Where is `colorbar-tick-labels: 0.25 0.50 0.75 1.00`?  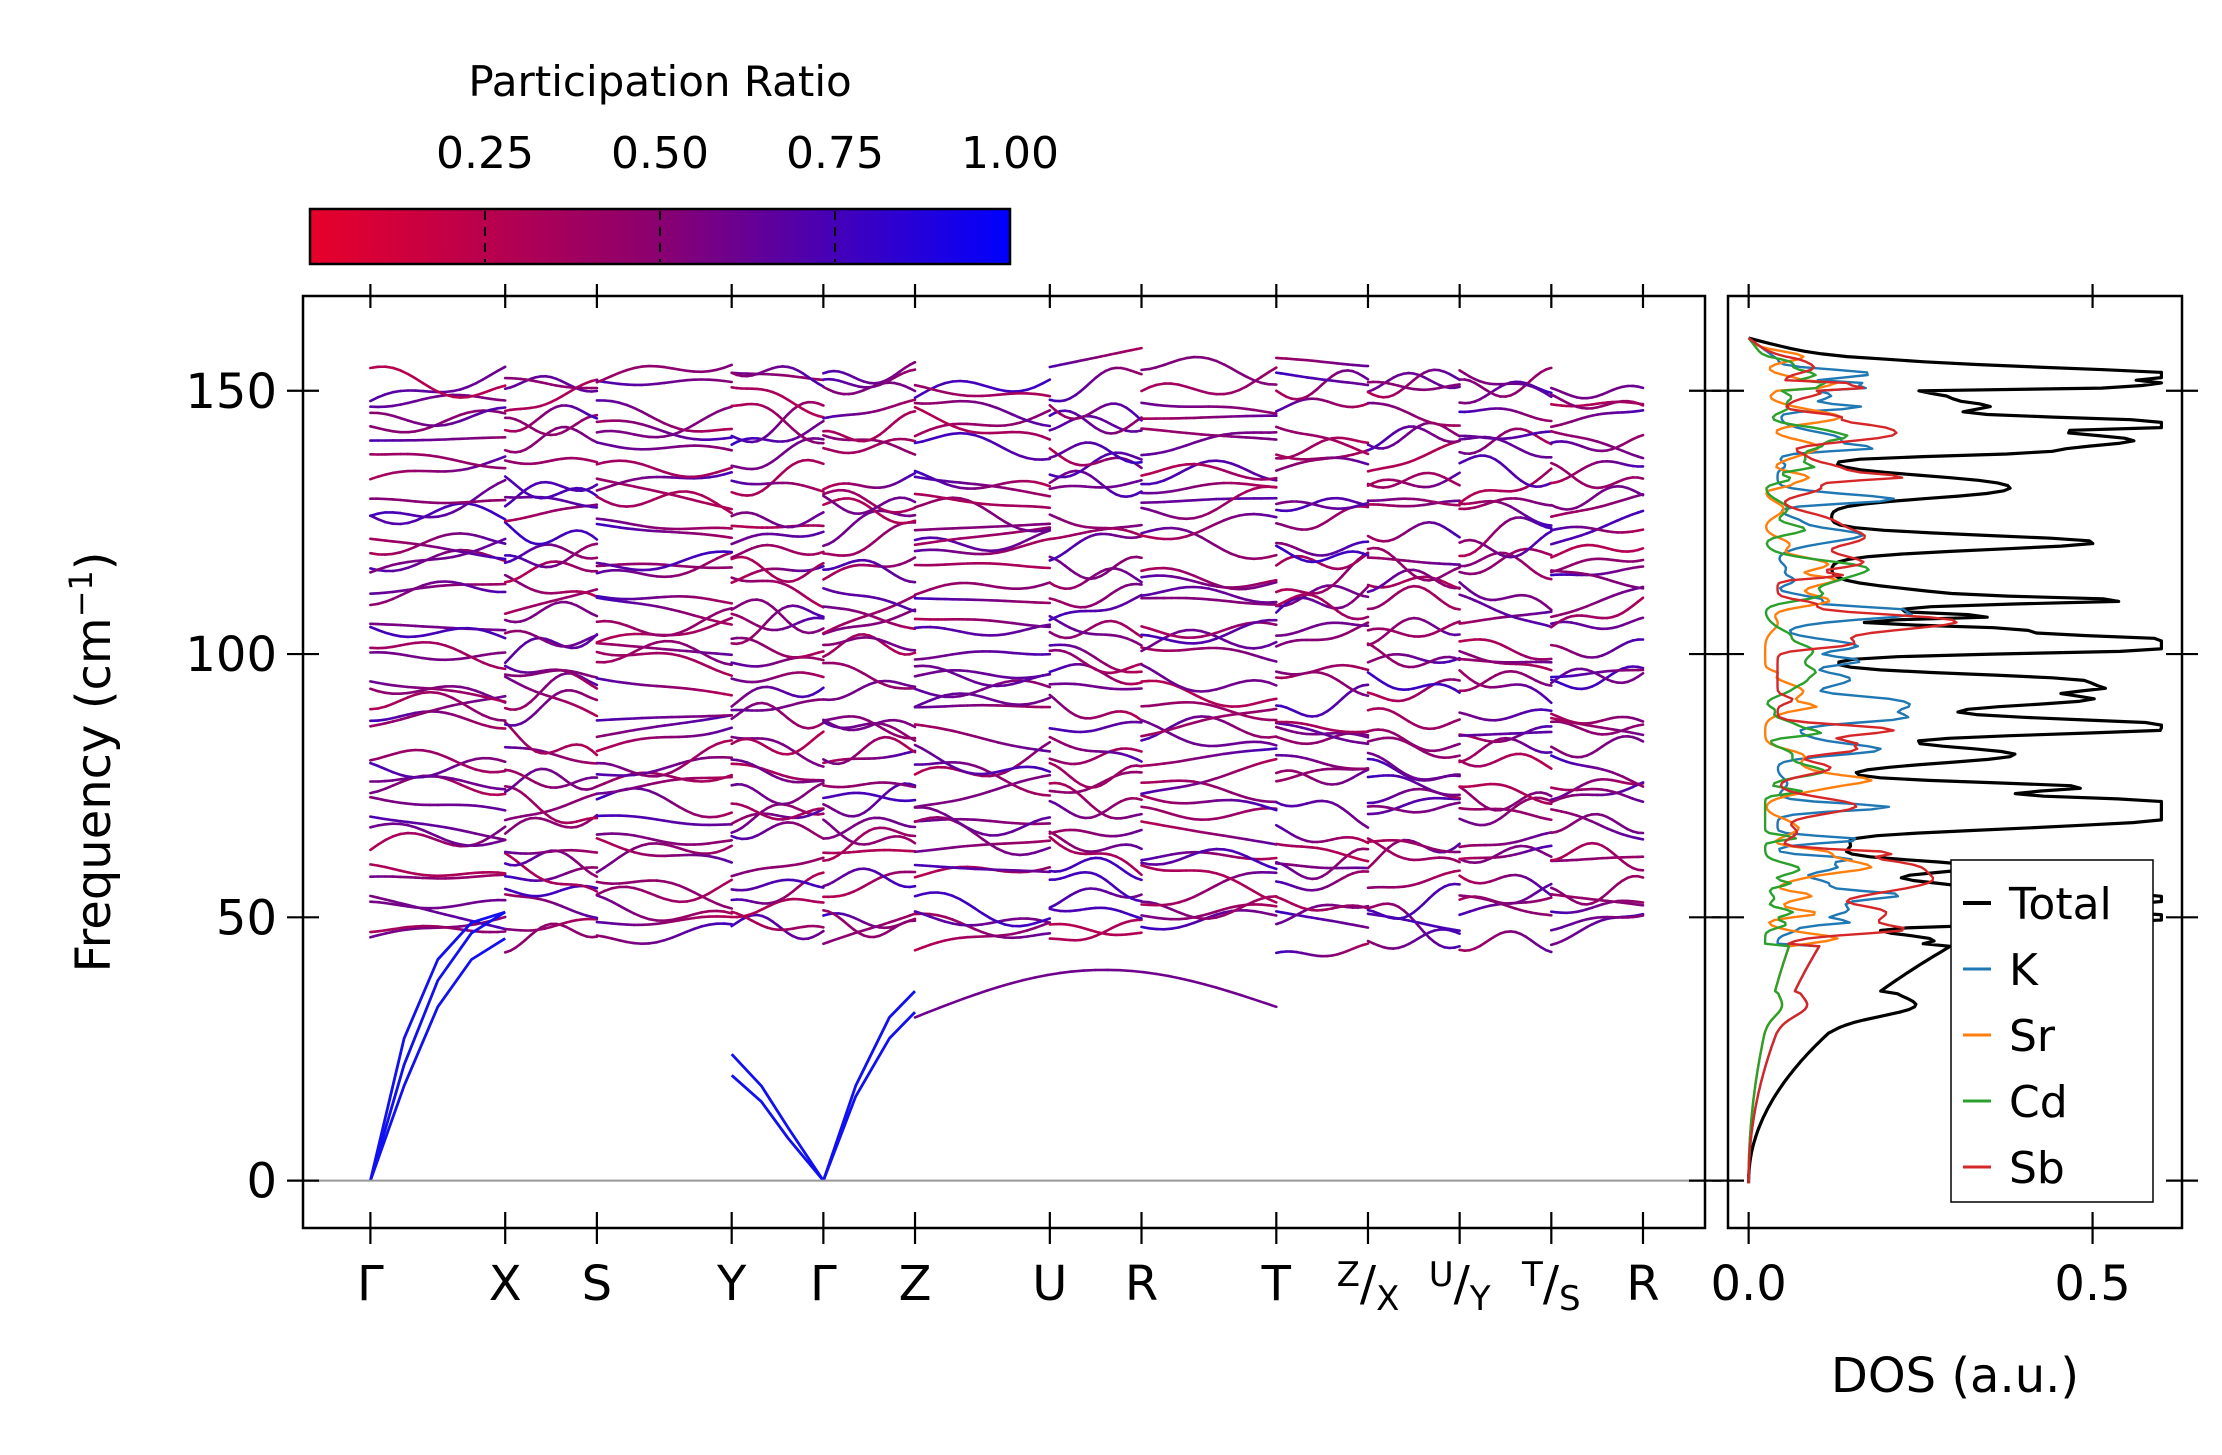
colorbar-tick-labels: 0.25 0.50 0.75 1.00 is located at coordinates (747, 153).